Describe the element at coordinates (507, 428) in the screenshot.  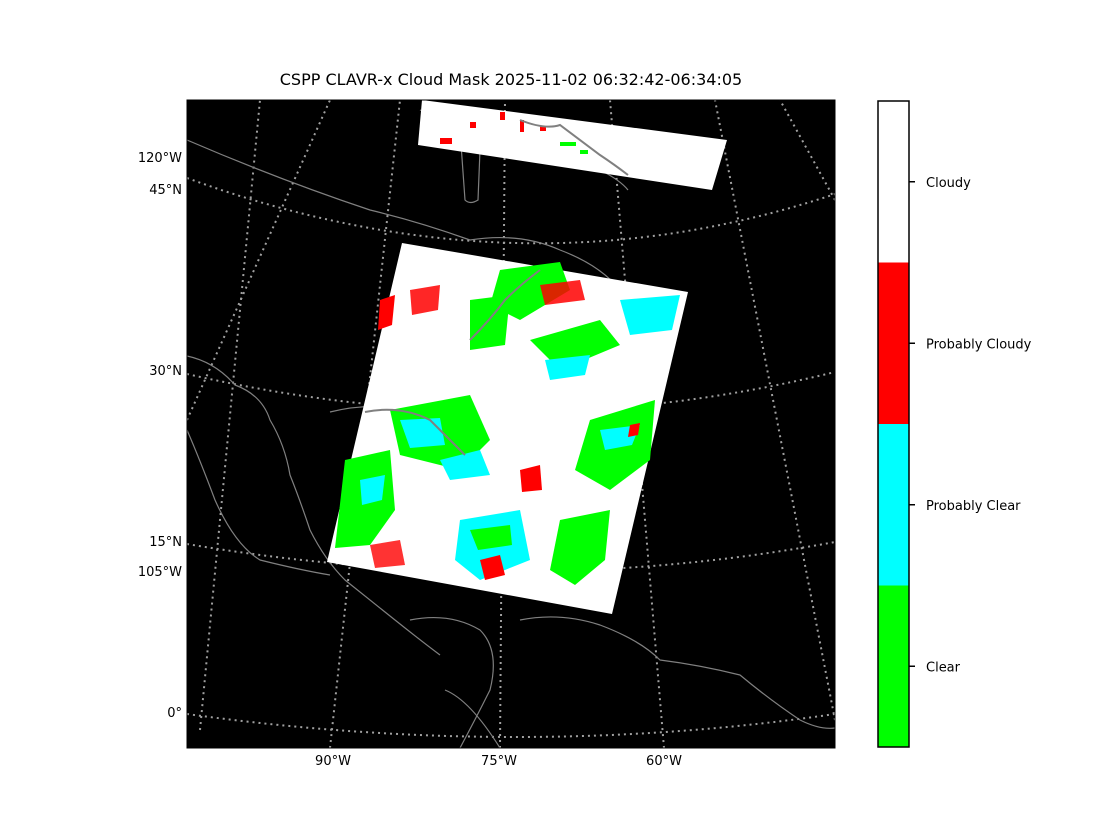
I see `swath-main` at that location.